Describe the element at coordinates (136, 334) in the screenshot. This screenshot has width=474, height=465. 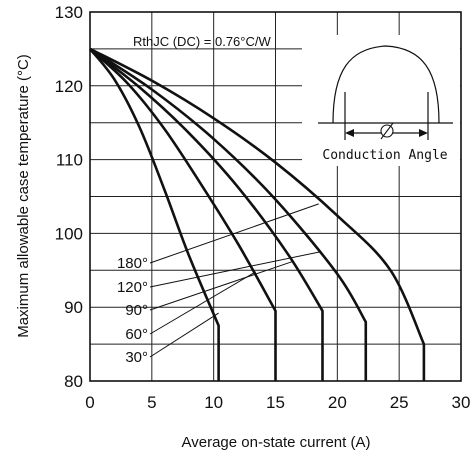
I see `series-label-60deg: 60°` at that location.